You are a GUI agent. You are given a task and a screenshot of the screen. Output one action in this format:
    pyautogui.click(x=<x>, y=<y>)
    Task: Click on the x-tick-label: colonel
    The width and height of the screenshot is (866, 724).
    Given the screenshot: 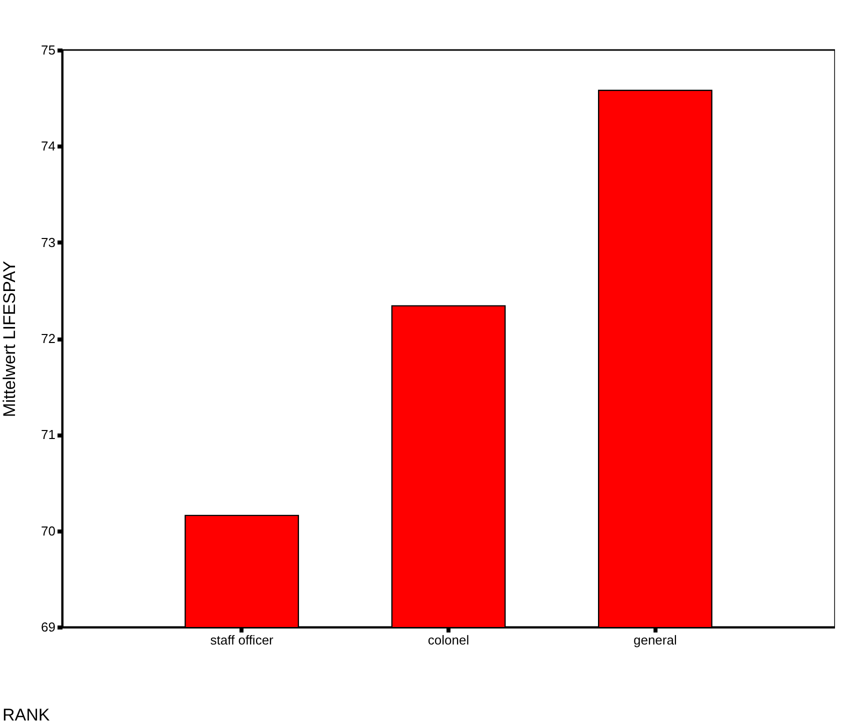 What is the action you would take?
    pyautogui.click(x=449, y=640)
    